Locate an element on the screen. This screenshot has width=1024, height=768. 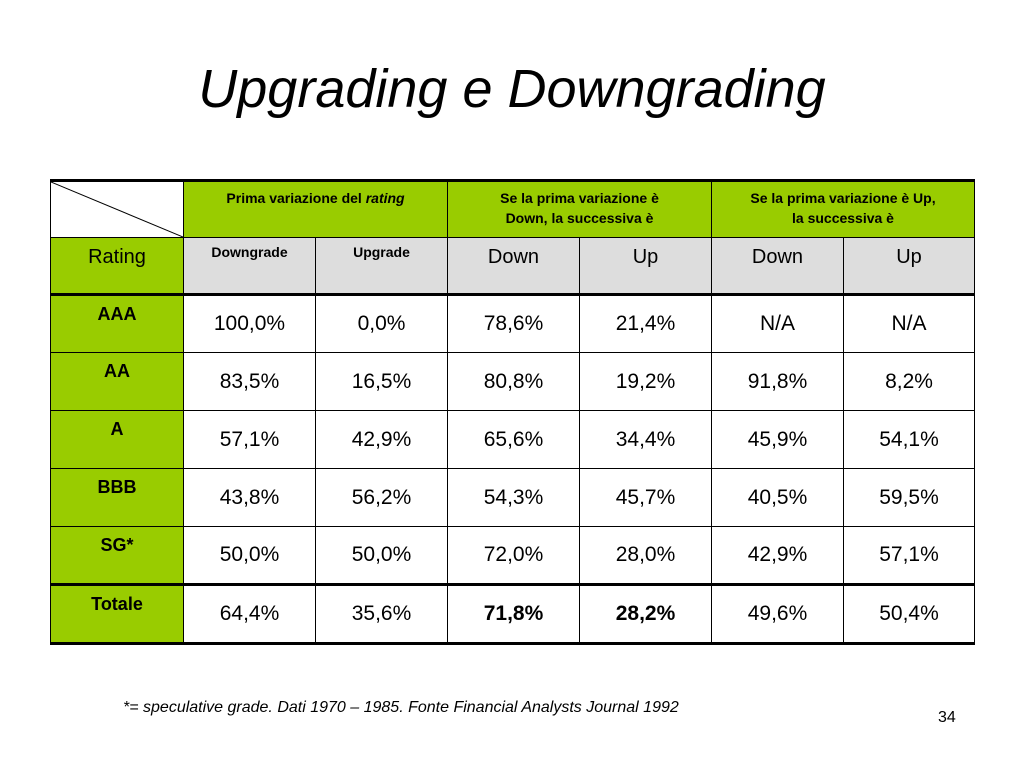
col-up-after-up: Up is located at coordinates (909, 266).